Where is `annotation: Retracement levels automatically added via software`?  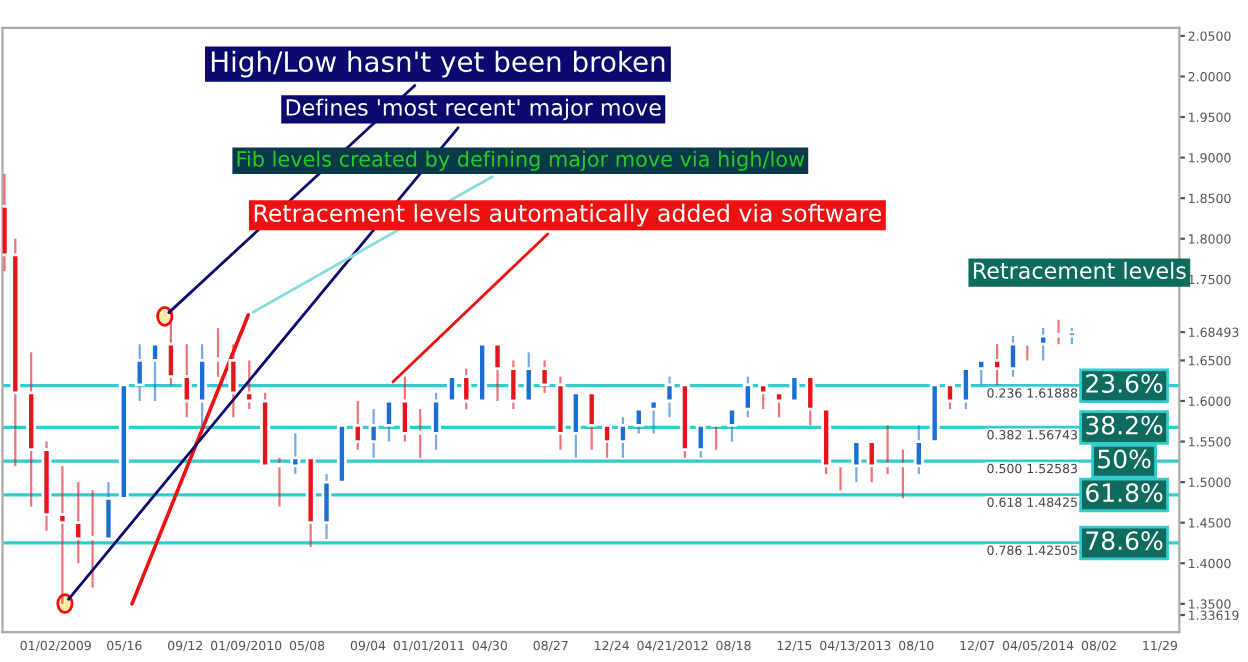
annotation: Retracement levels automatically added via software is located at coordinates (568, 215).